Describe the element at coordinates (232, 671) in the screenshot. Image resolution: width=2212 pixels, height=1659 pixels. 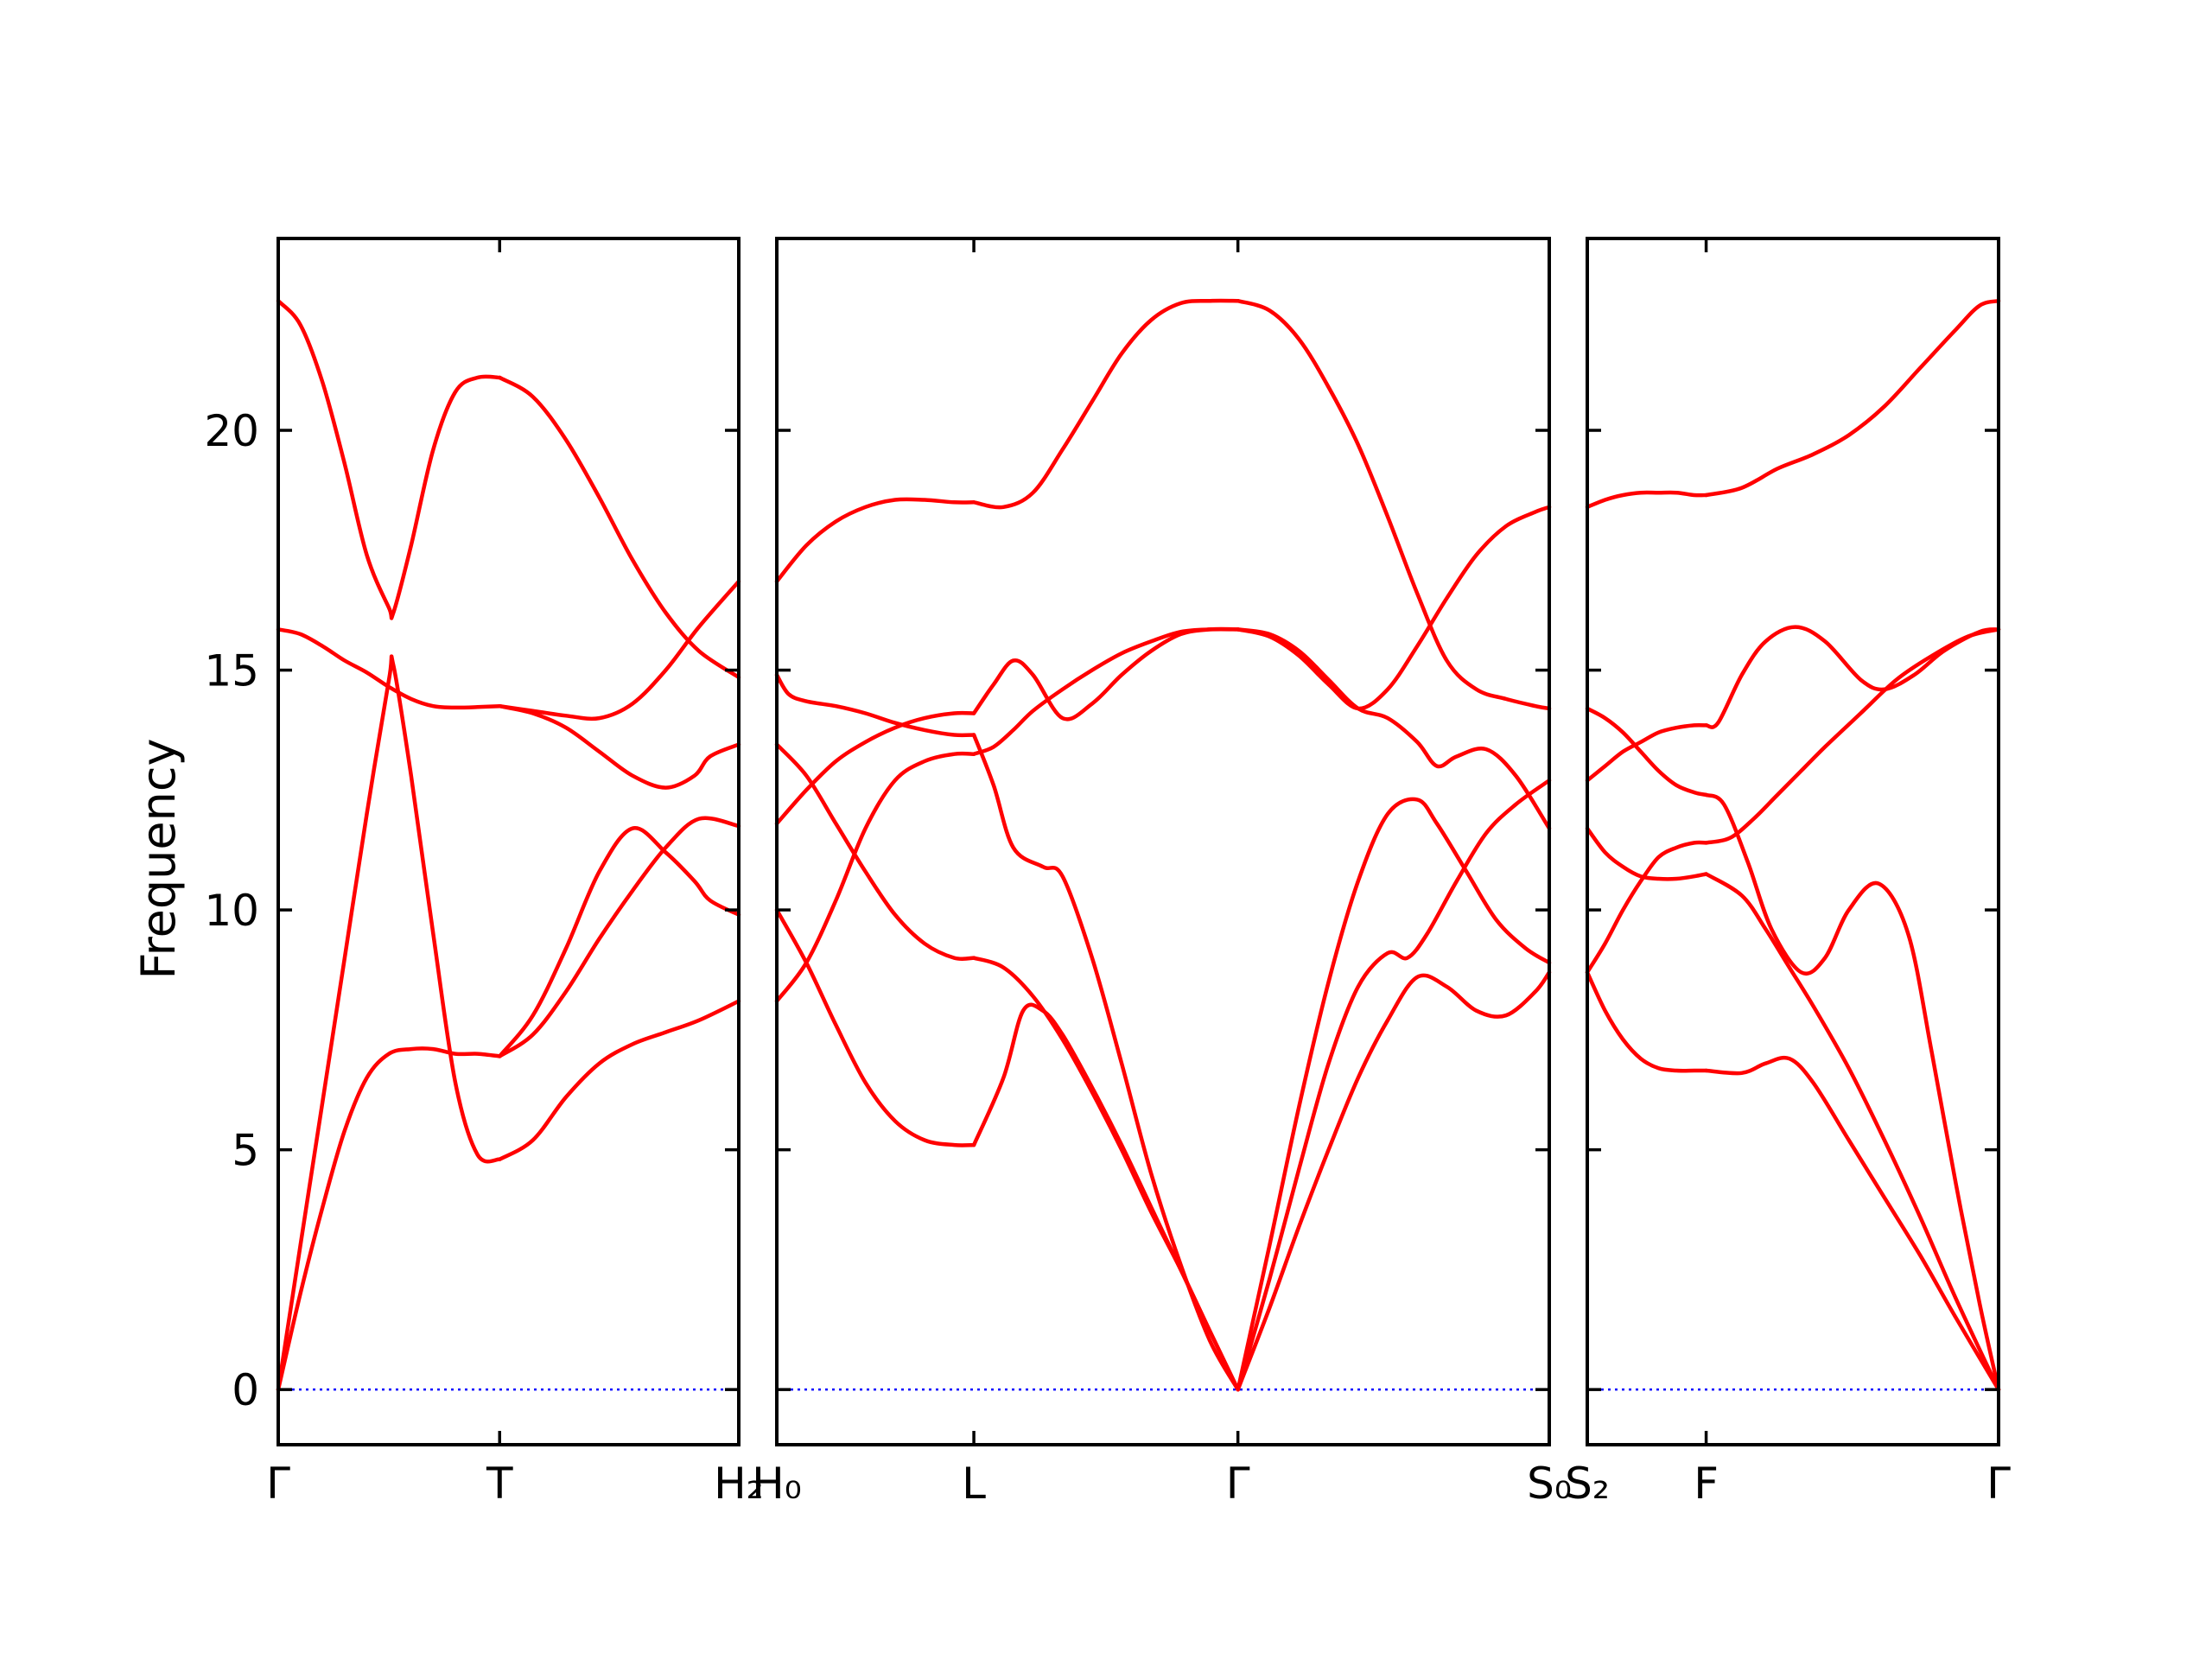
I see `y-tick-label: 15` at that location.